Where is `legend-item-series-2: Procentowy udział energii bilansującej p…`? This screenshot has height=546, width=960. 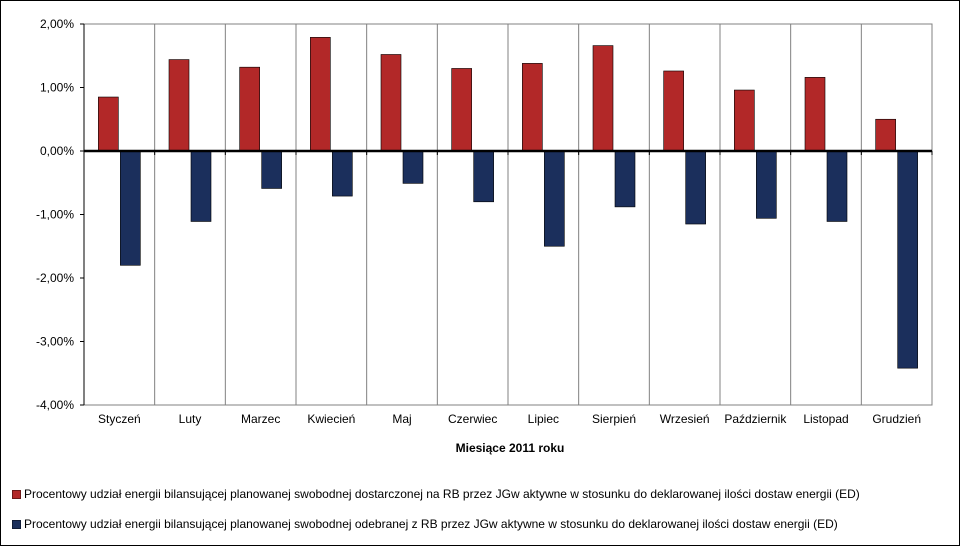
legend-item-series-2: Procentowy udział energii bilansującej p… is located at coordinates (425, 524).